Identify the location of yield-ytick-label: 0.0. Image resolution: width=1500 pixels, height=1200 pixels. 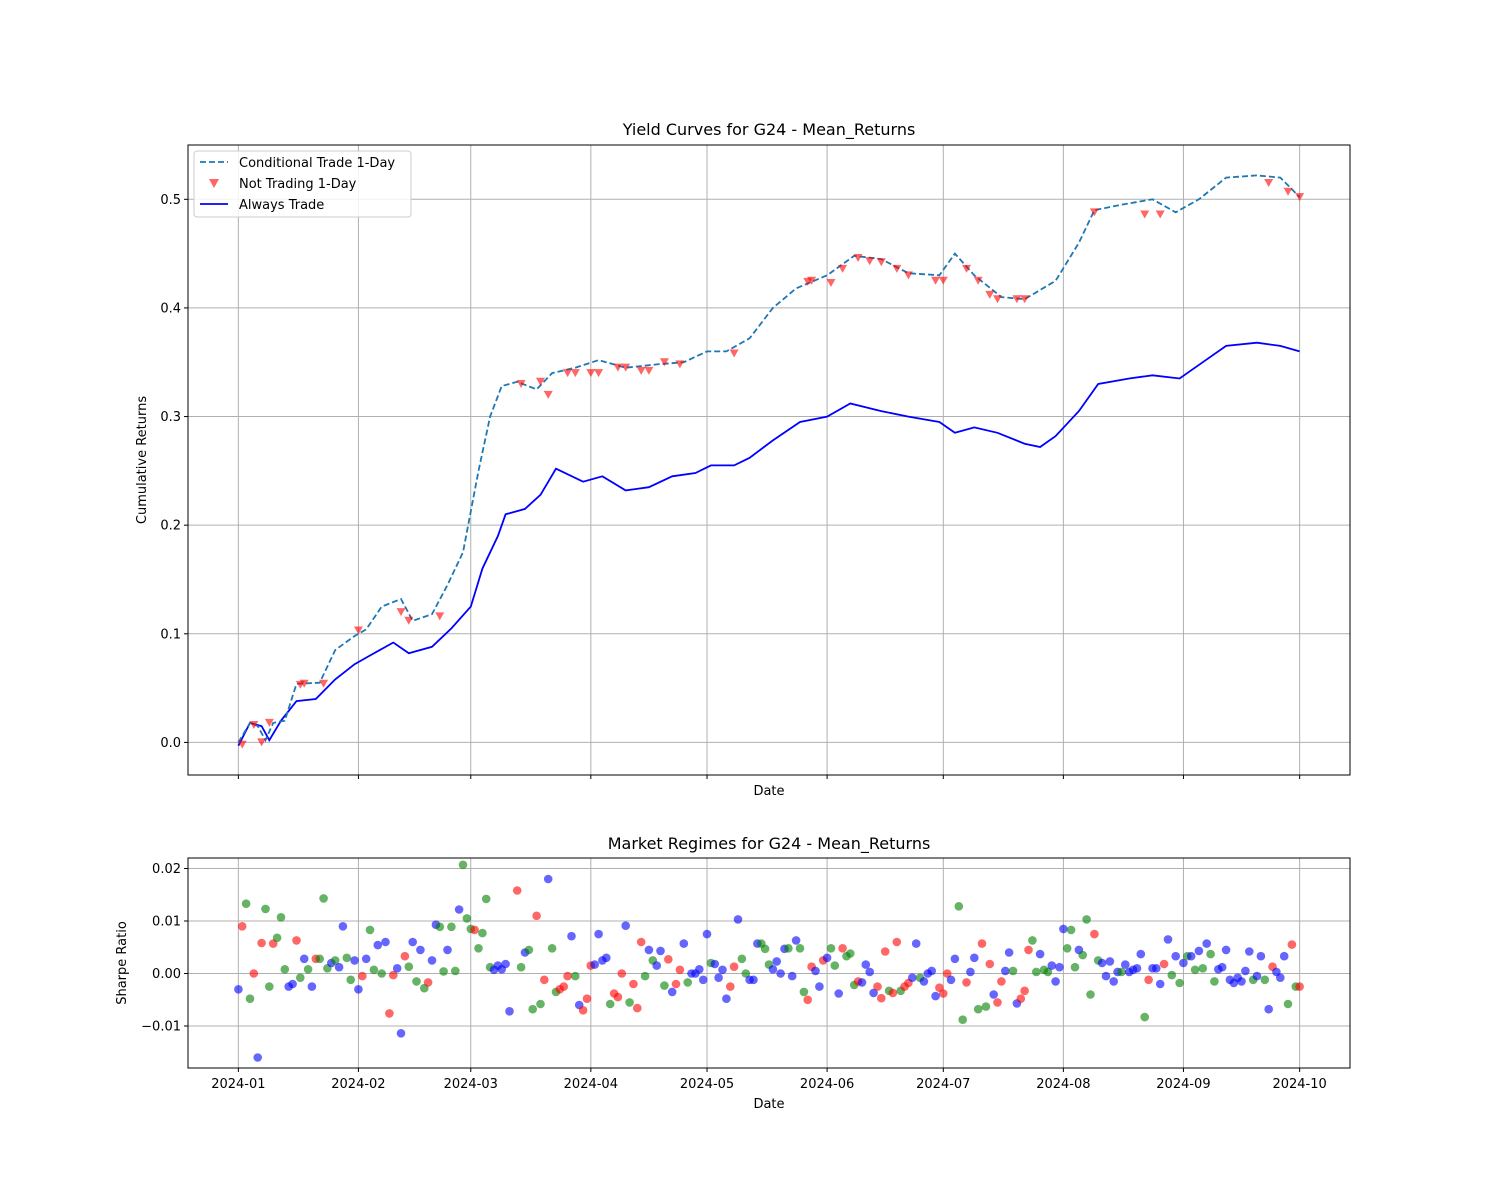
(170, 743).